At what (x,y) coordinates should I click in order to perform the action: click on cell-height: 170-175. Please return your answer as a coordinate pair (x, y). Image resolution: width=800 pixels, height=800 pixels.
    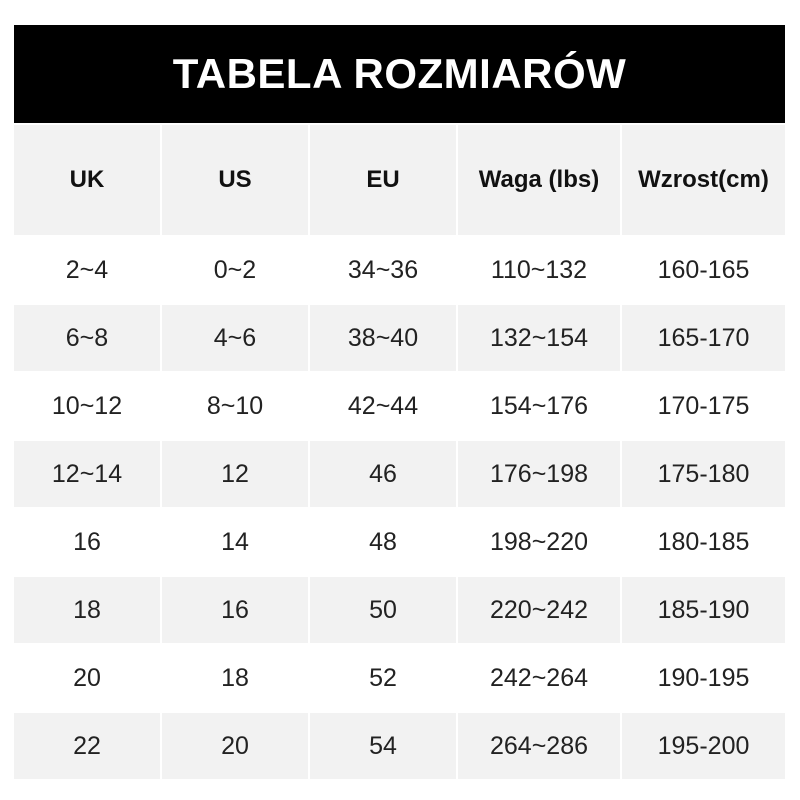
    Looking at the image, I should click on (703, 405).